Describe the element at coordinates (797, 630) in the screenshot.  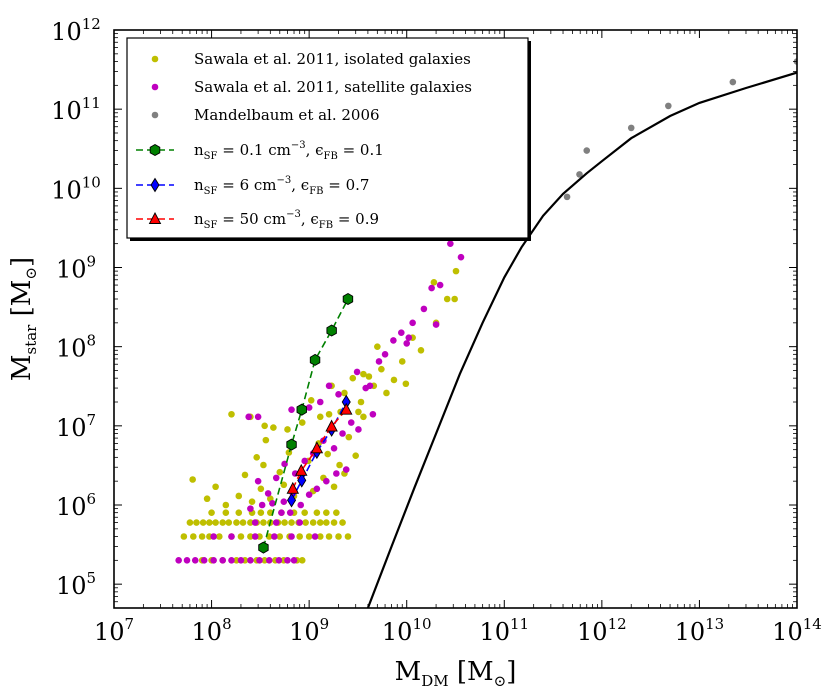
I see `x-tick-label: 1014` at that location.